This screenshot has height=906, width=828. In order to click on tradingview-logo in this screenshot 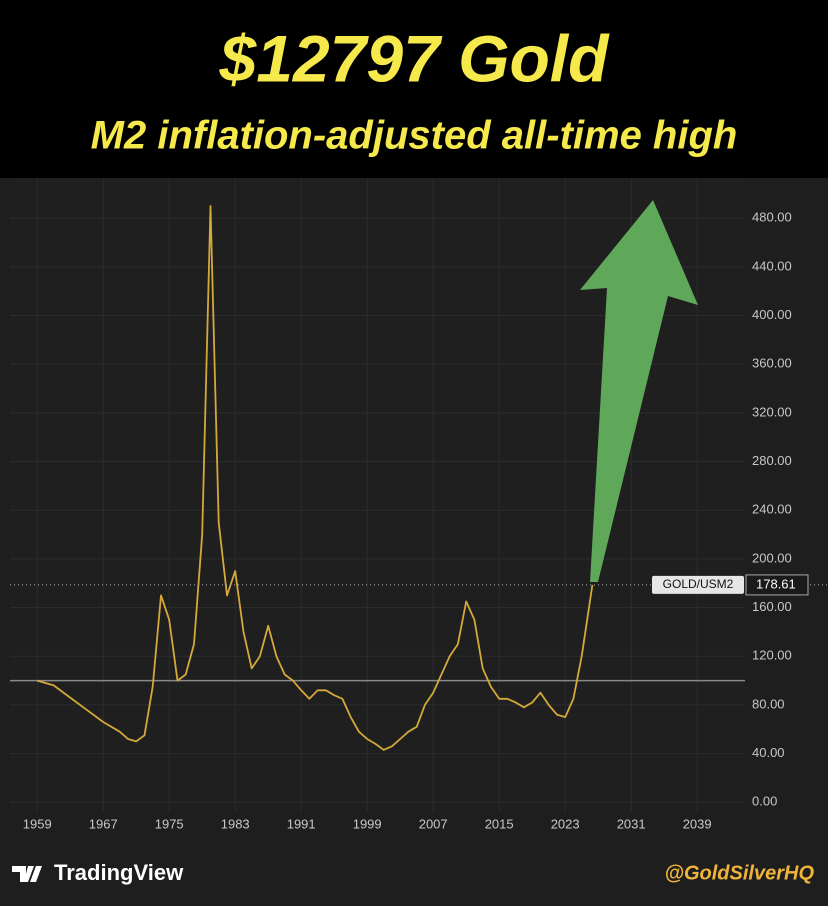, I will do `click(27, 874)`.